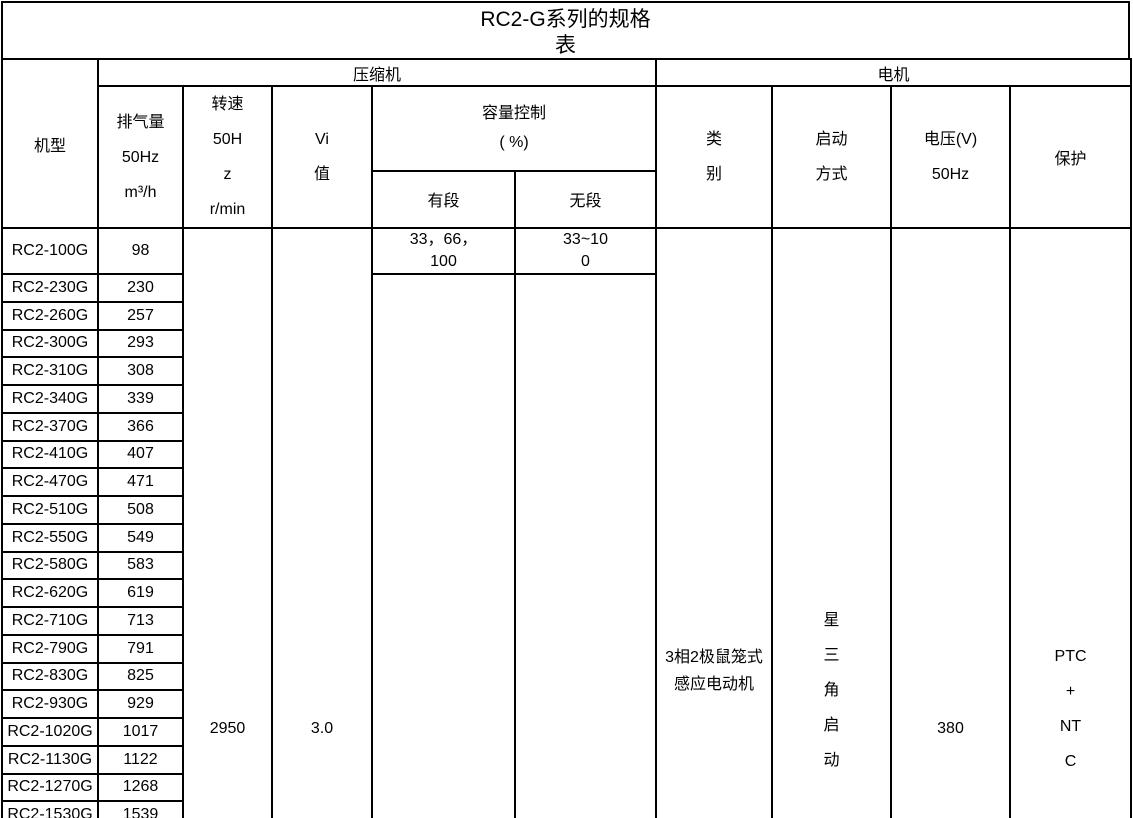  What do you see at coordinates (831, 690) in the screenshot?
I see `start-mode-value: 星三角启动` at bounding box center [831, 690].